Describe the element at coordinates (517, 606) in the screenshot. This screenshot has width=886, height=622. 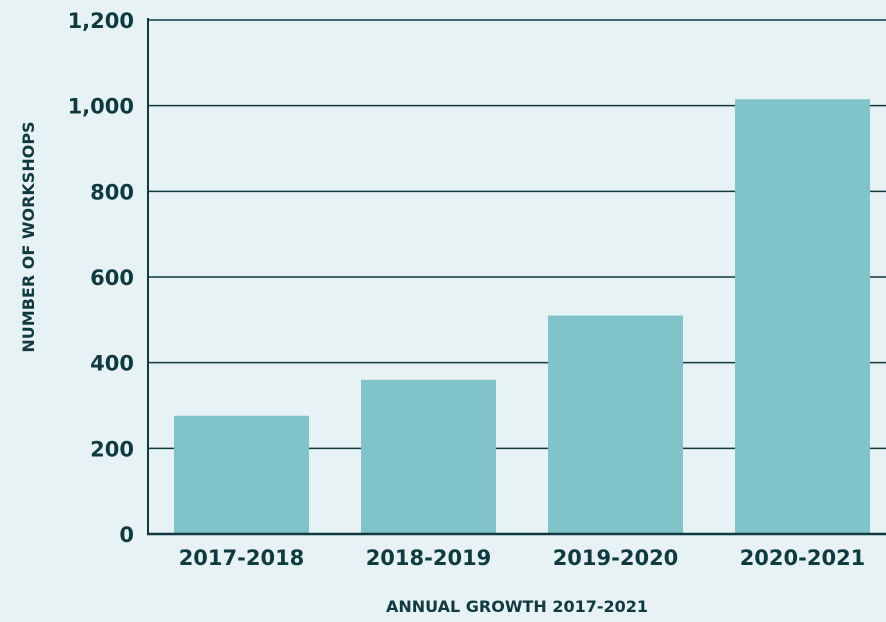
I see `x-axis-title: ANNUAL GROWTH 2017-2021` at that location.